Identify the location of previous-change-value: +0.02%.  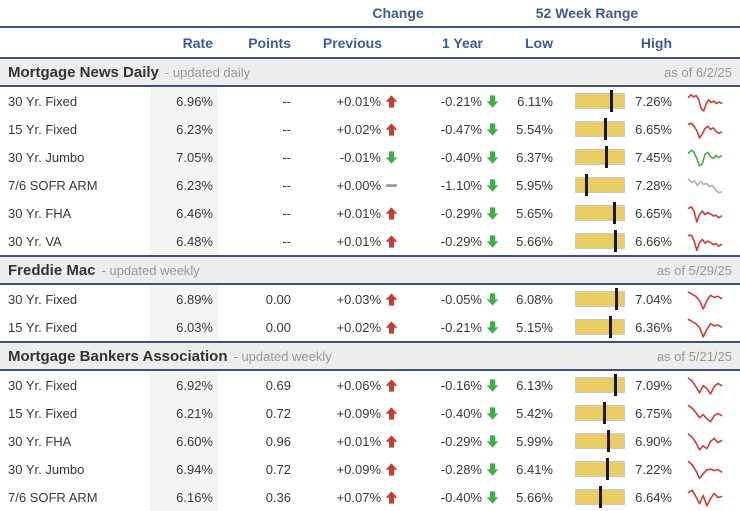
(358, 327).